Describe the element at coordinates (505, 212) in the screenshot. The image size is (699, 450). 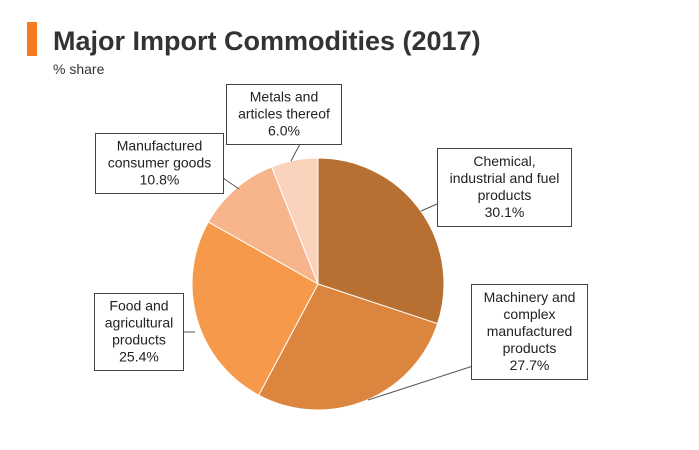
I see `data-label: 30.1%` at that location.